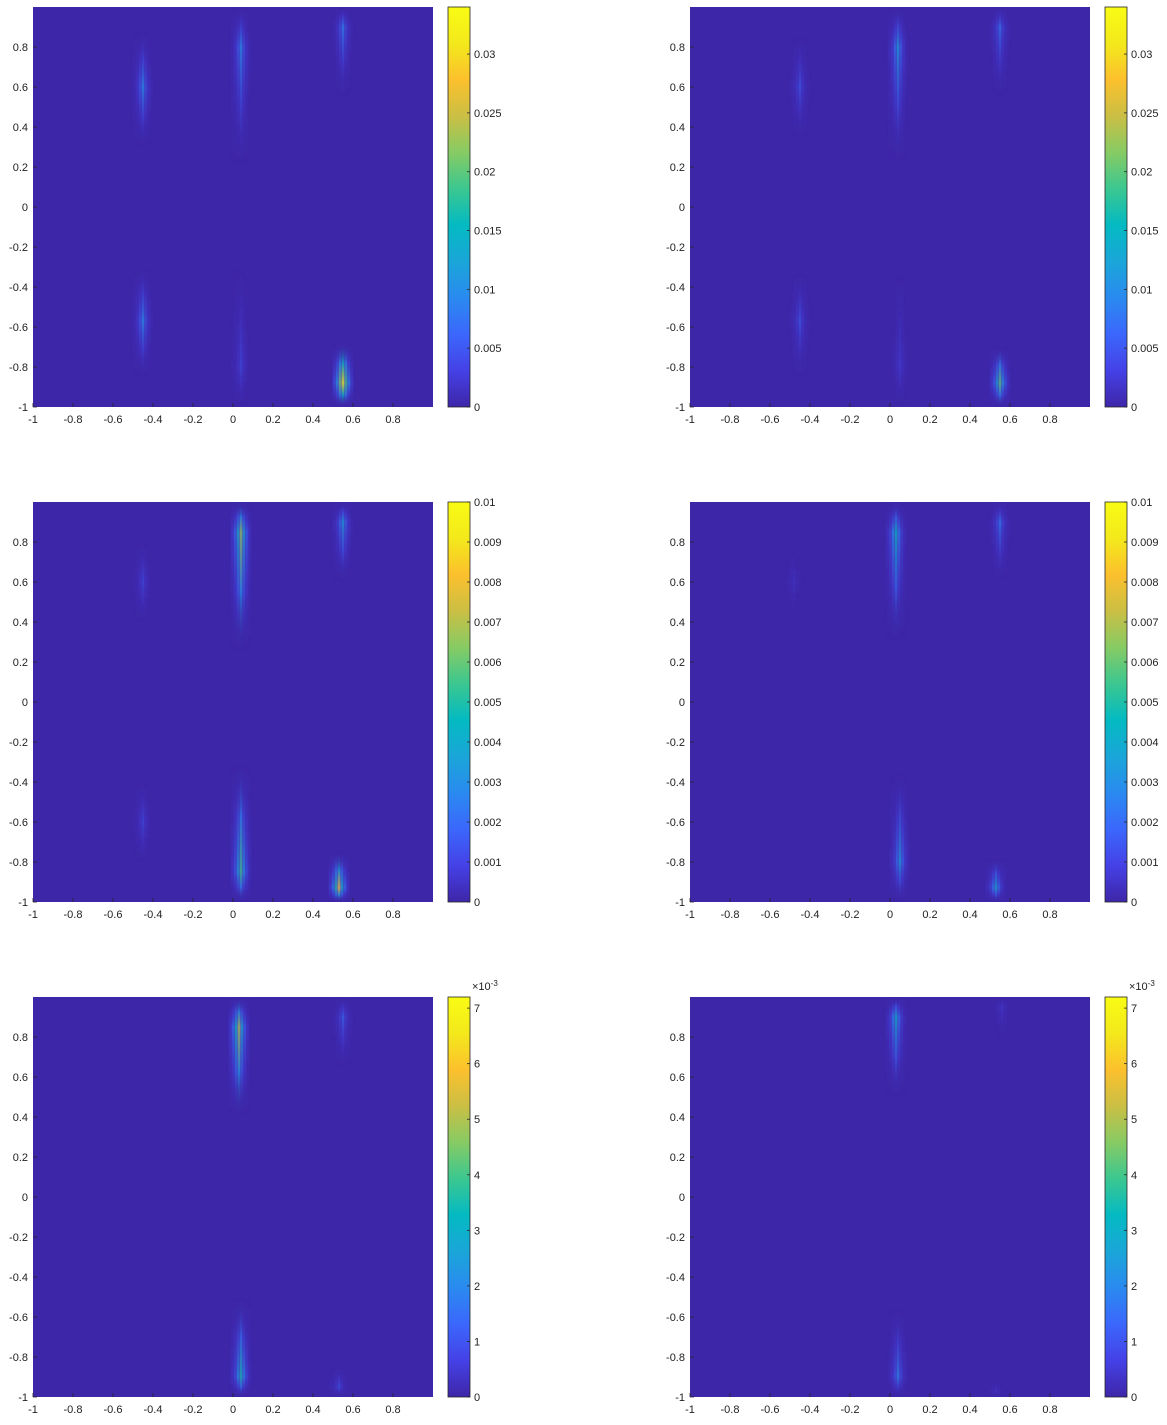 This screenshot has height=1425, width=1167. I want to click on colorbar-tick-label: 0.001, so click(488, 863).